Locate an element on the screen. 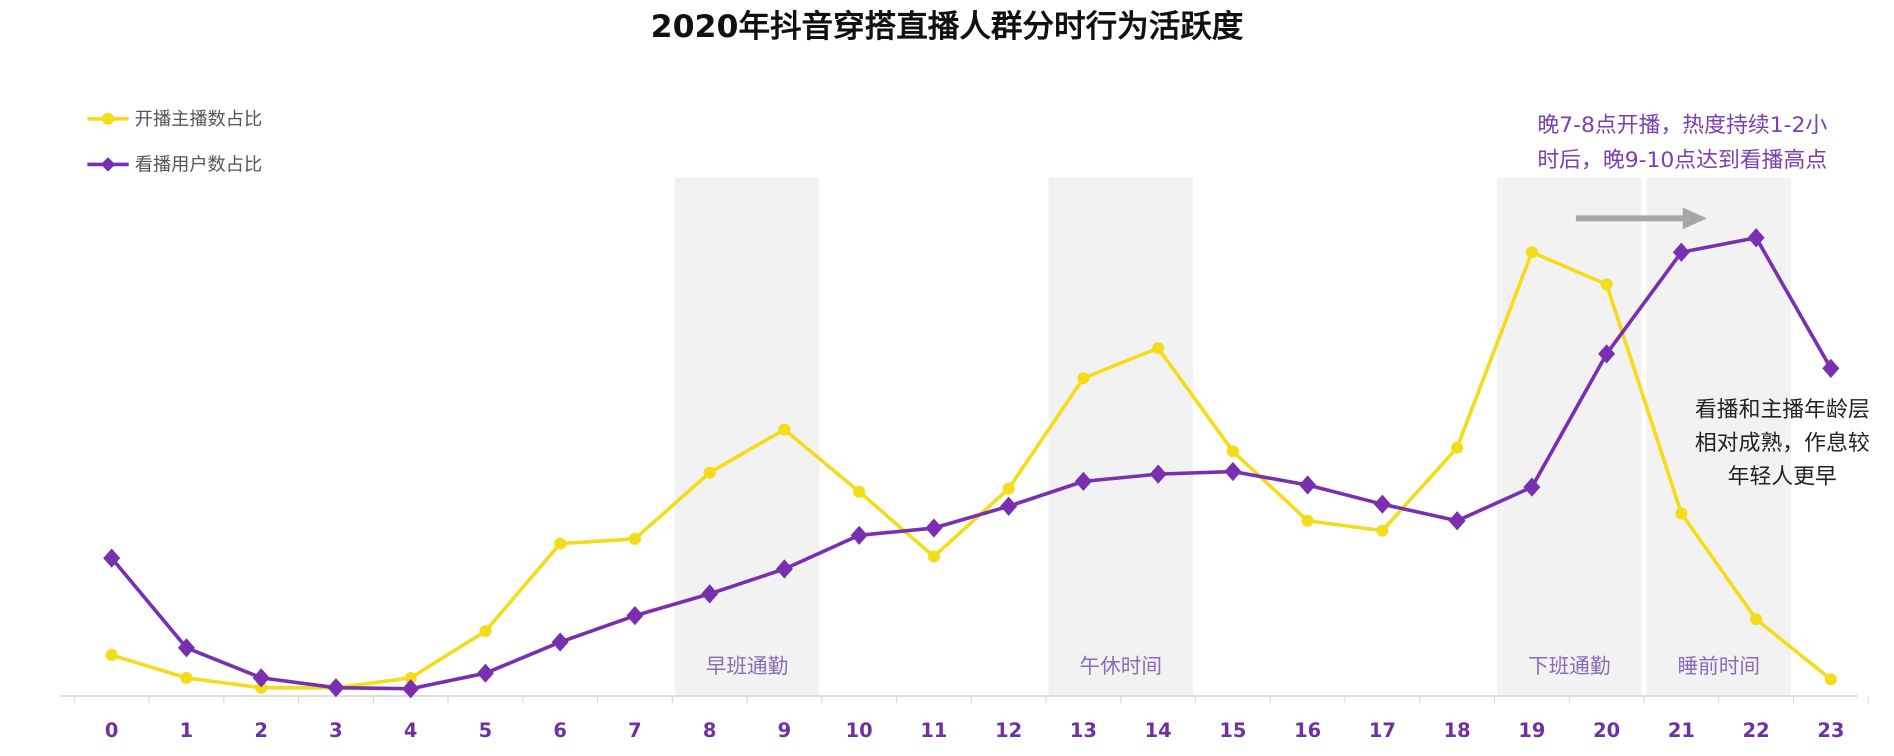 Image resolution: width=1894 pixels, height=756 pixels. x-tick-label: 13 is located at coordinates (1083, 730).